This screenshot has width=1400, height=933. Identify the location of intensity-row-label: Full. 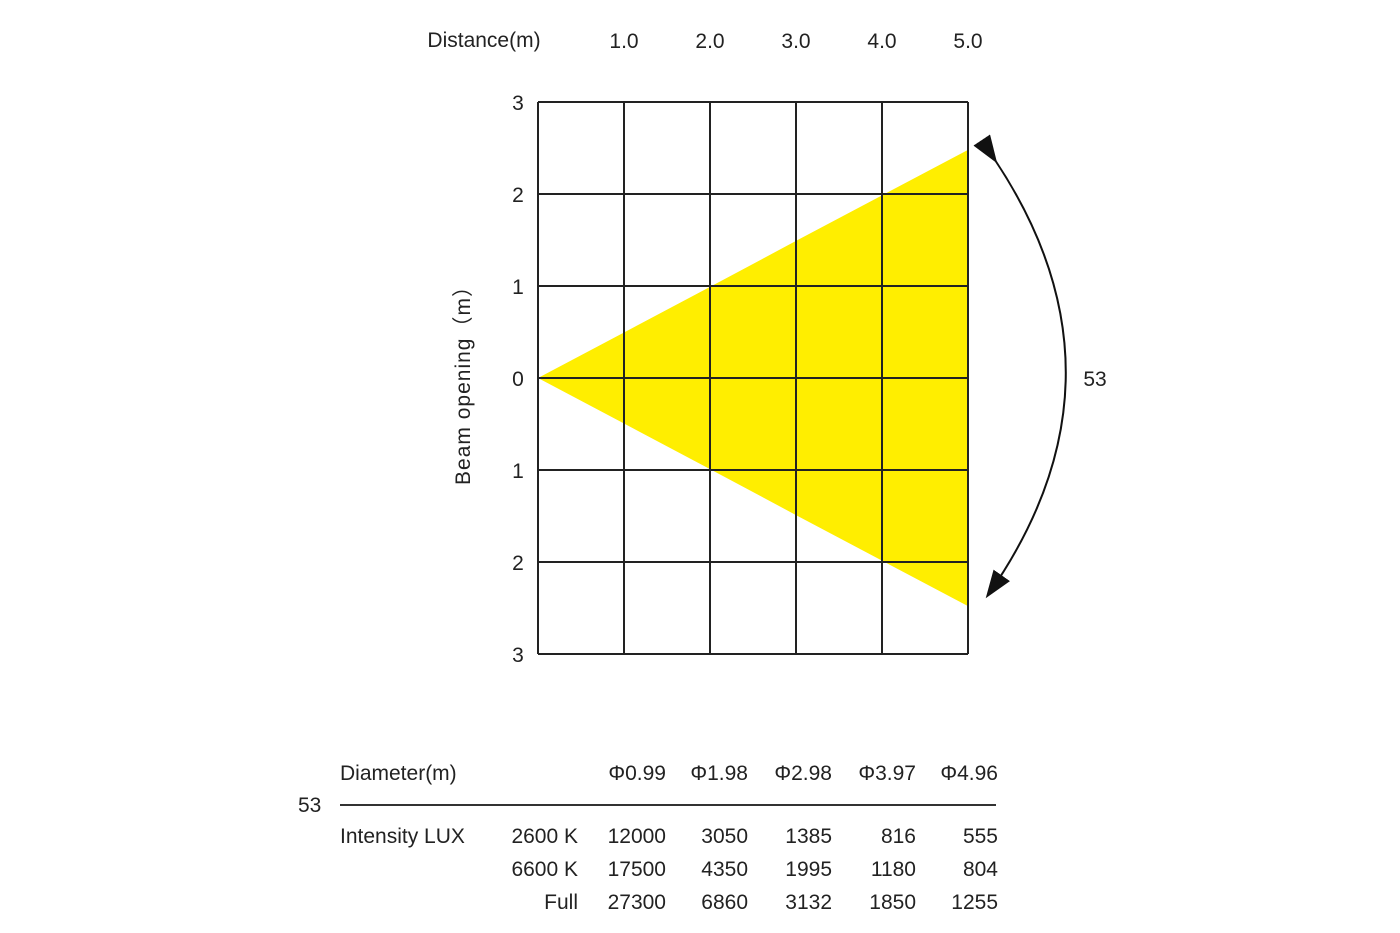
(561, 902).